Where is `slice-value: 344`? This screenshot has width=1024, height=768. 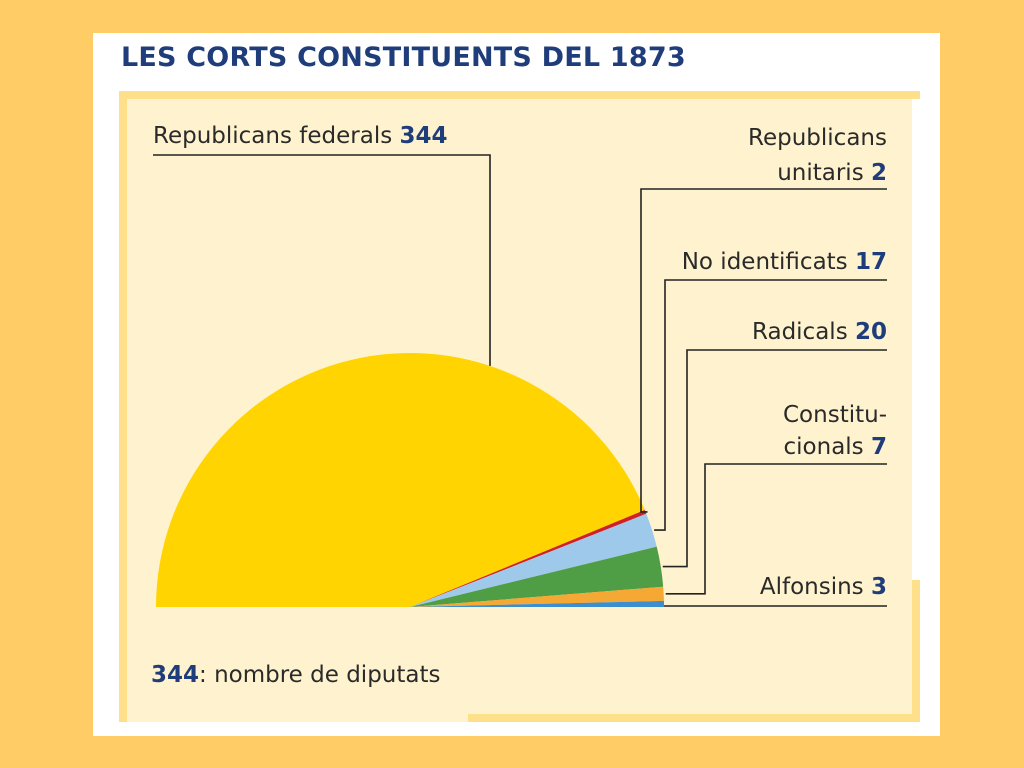
slice-value: 344 is located at coordinates (424, 136).